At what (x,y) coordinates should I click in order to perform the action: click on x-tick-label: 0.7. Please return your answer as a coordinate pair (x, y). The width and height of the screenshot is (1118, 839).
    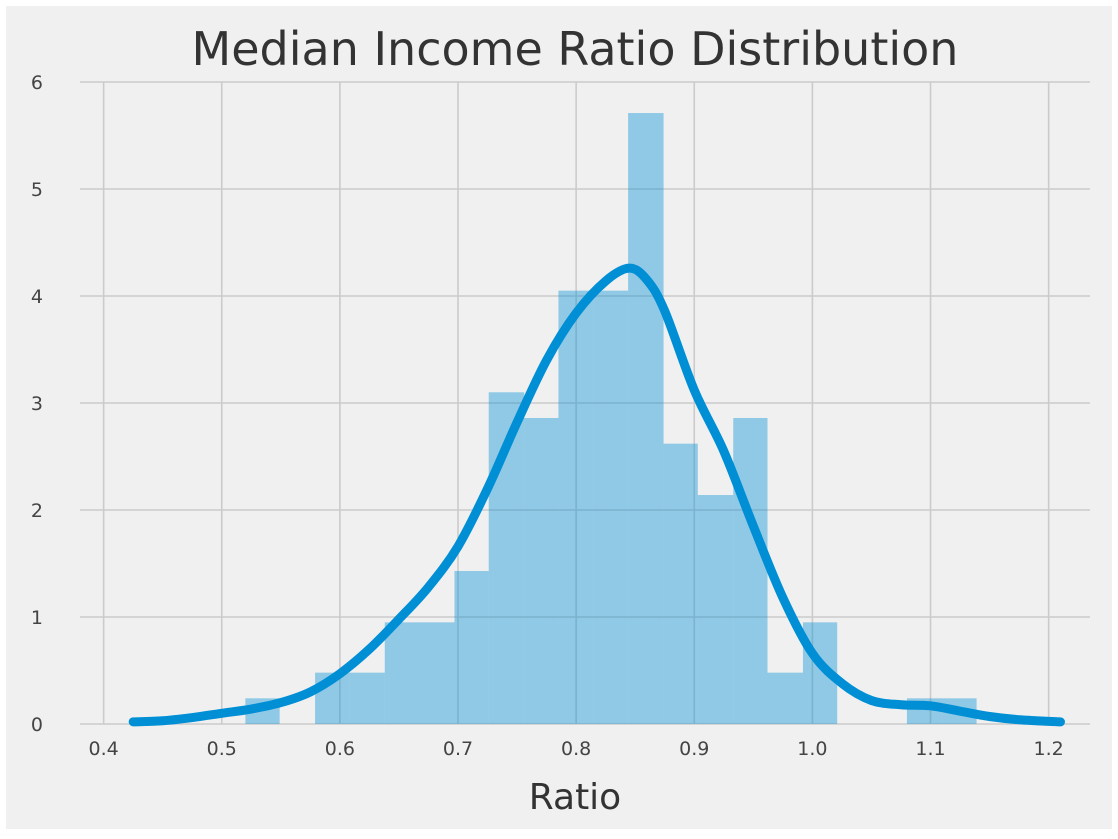
    Looking at the image, I should click on (458, 749).